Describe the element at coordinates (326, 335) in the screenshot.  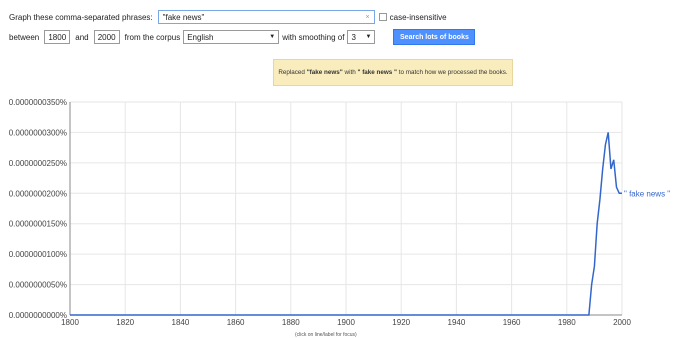
I see `focus-hint: (click on line/label for focus)` at that location.